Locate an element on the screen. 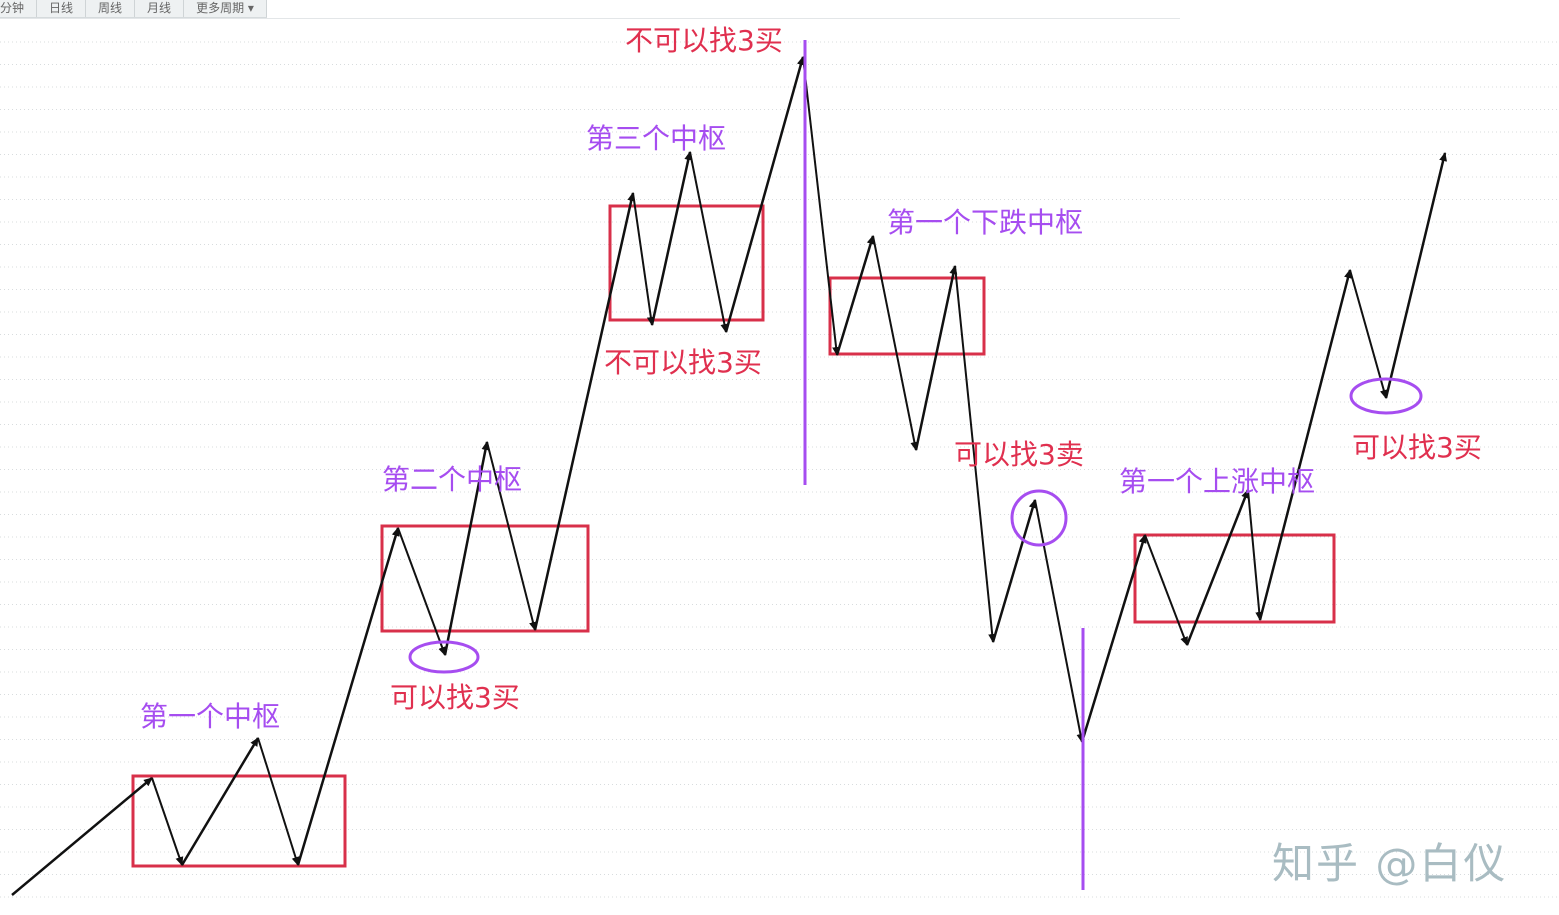 The width and height of the screenshot is (1559, 915). label-cannot-buy3-top: 不可以找3买 is located at coordinates (704, 40).